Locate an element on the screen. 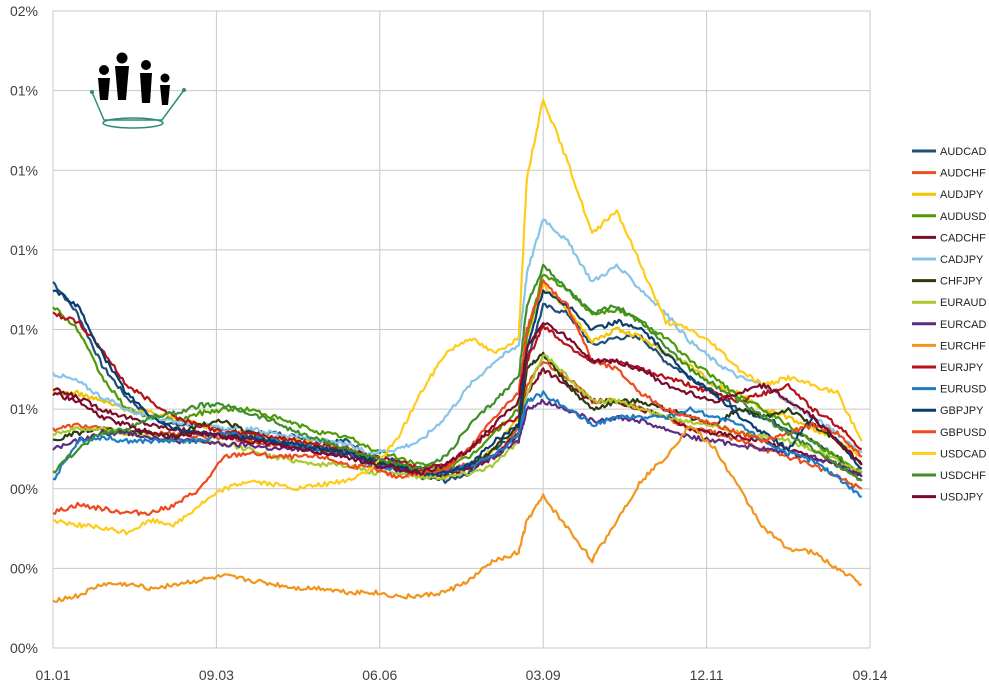 The image size is (989, 686). x-tick-label: 09.14 is located at coordinates (869, 675).